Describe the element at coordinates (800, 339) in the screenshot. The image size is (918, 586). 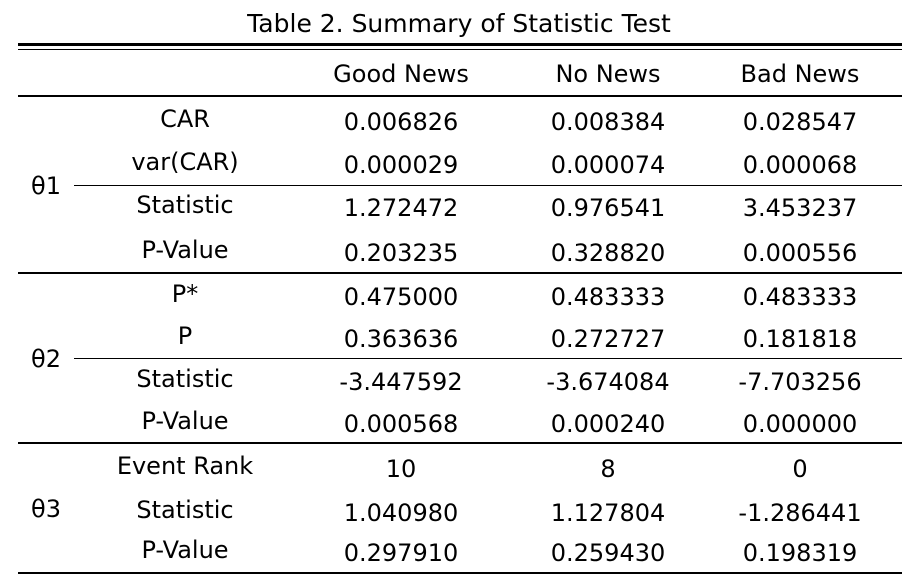
I see `table-cell: 0.181818` at that location.